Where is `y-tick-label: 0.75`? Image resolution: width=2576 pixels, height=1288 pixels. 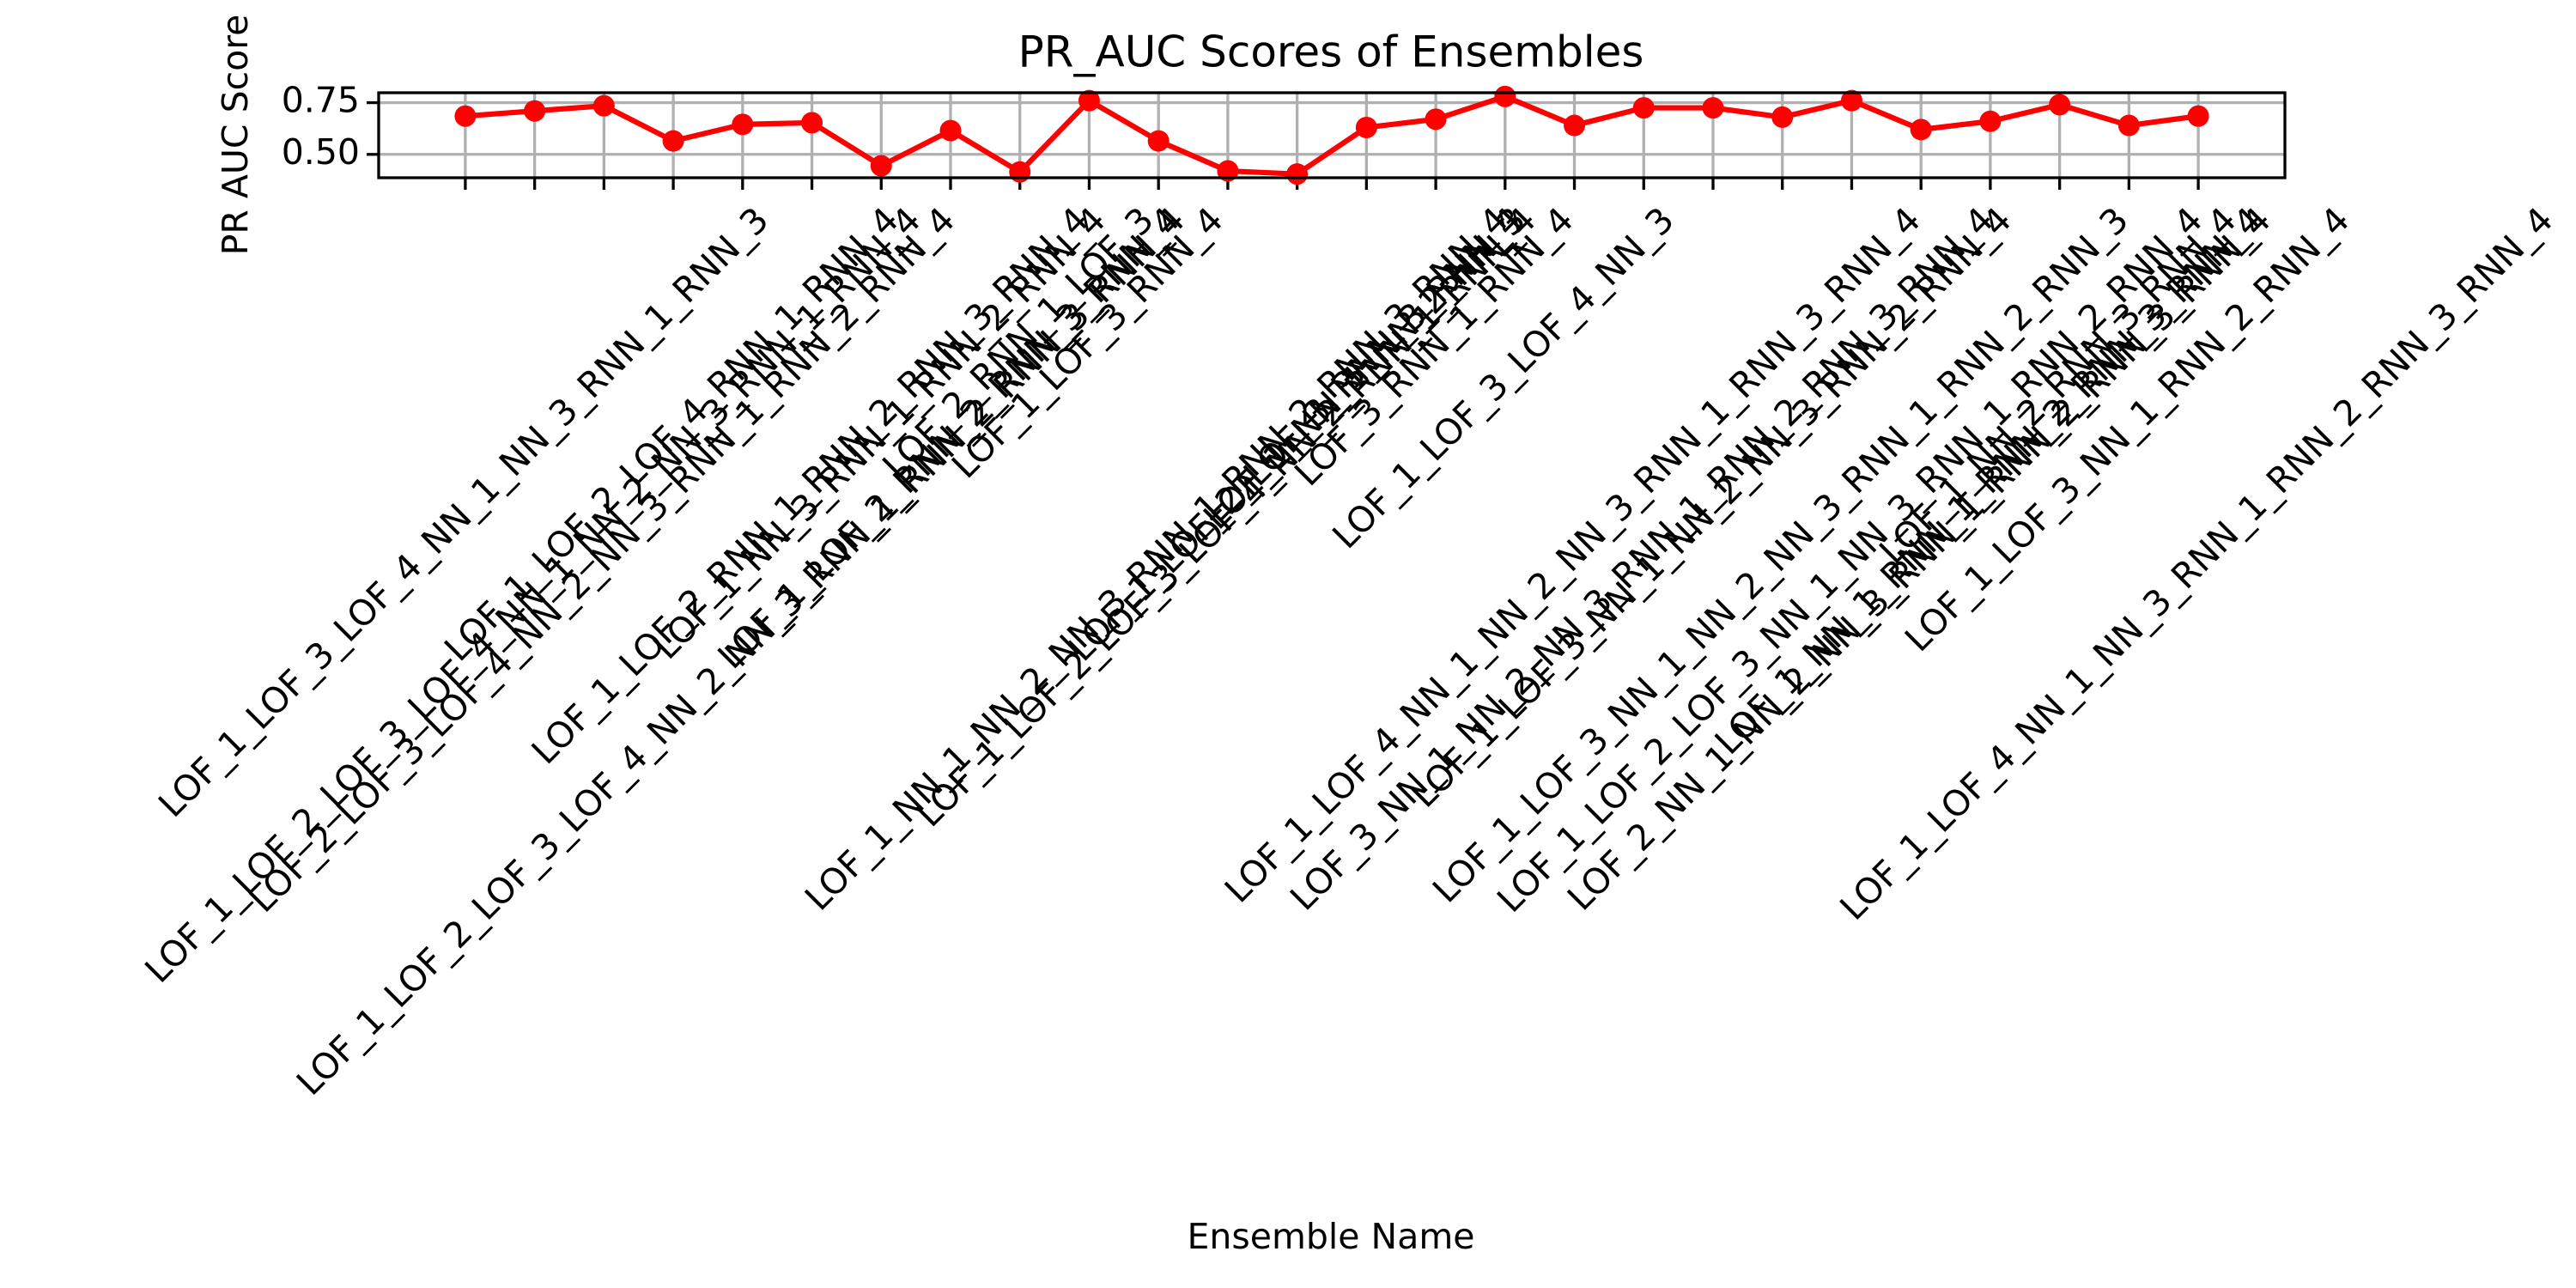 y-tick-label: 0.75 is located at coordinates (321, 101).